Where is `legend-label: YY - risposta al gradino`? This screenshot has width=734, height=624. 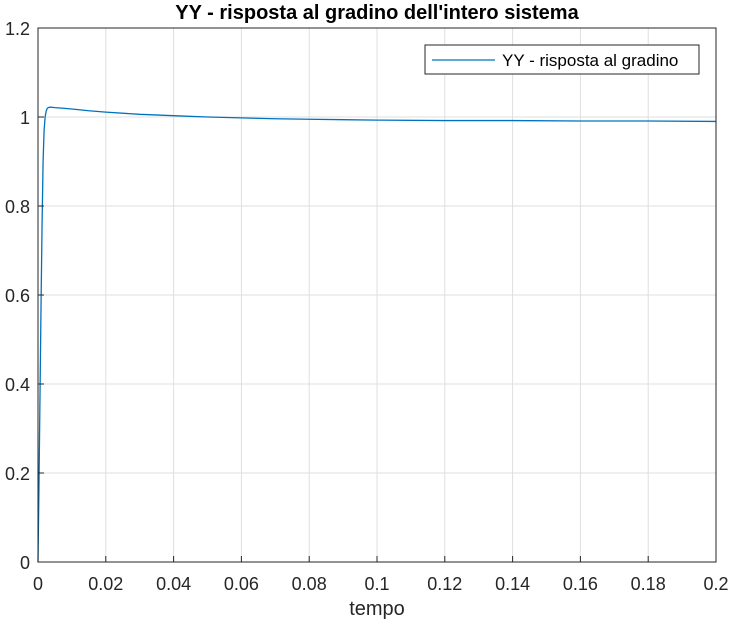
legend-label: YY - risposta al gradino is located at coordinates (590, 60).